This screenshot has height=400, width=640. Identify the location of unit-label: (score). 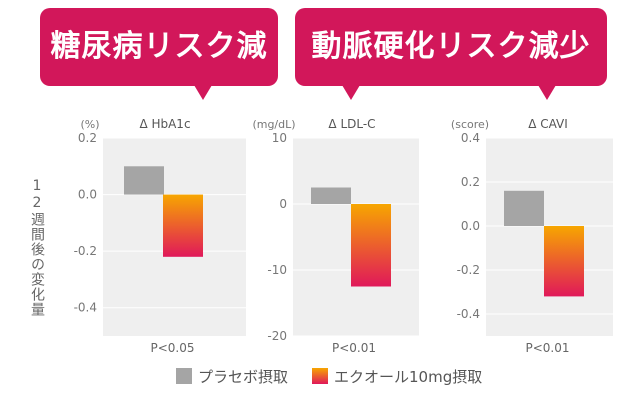
(470, 124).